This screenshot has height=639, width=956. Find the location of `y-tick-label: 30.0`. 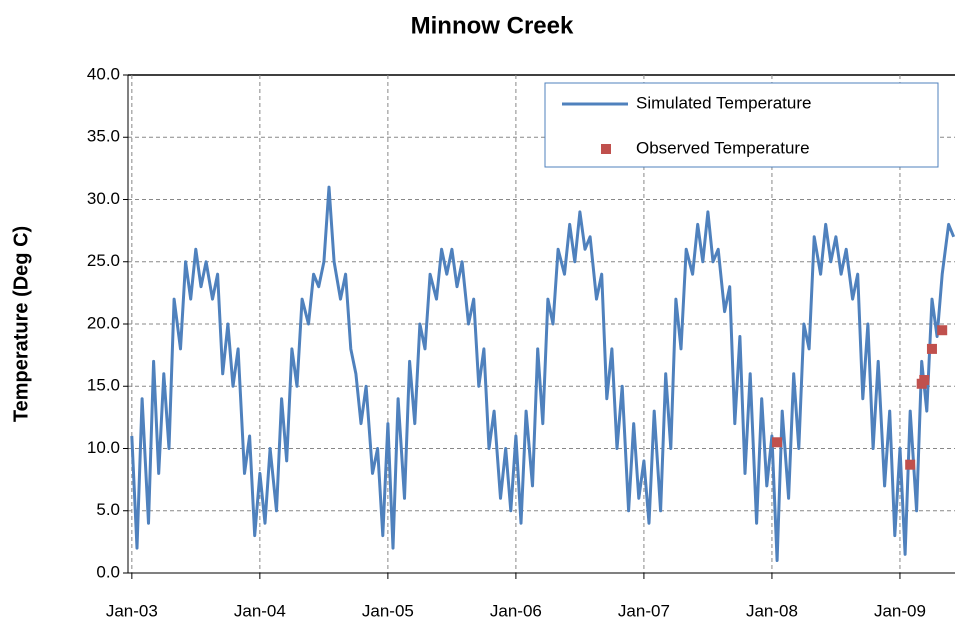

y-tick-label: 30.0 is located at coordinates (103, 198).